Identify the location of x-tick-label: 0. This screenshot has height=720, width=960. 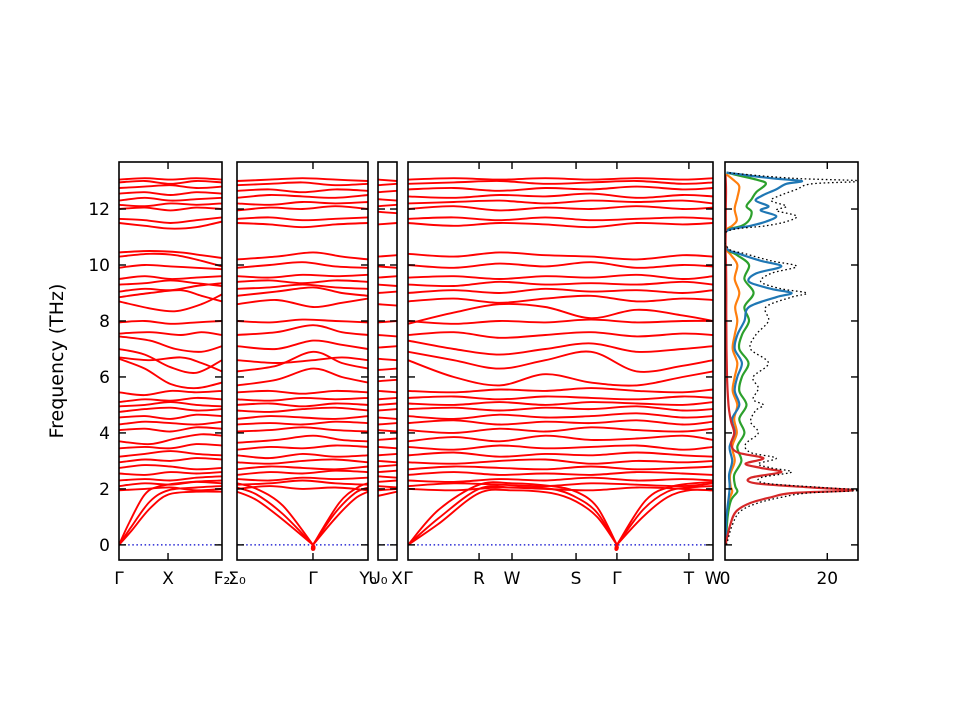
(725, 579).